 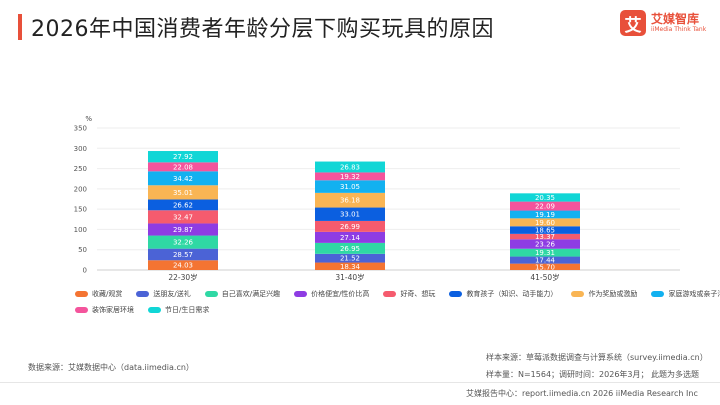 What do you see at coordinates (182, 277) in the screenshot?
I see `x-tick-label: 22-30岁` at bounding box center [182, 277].